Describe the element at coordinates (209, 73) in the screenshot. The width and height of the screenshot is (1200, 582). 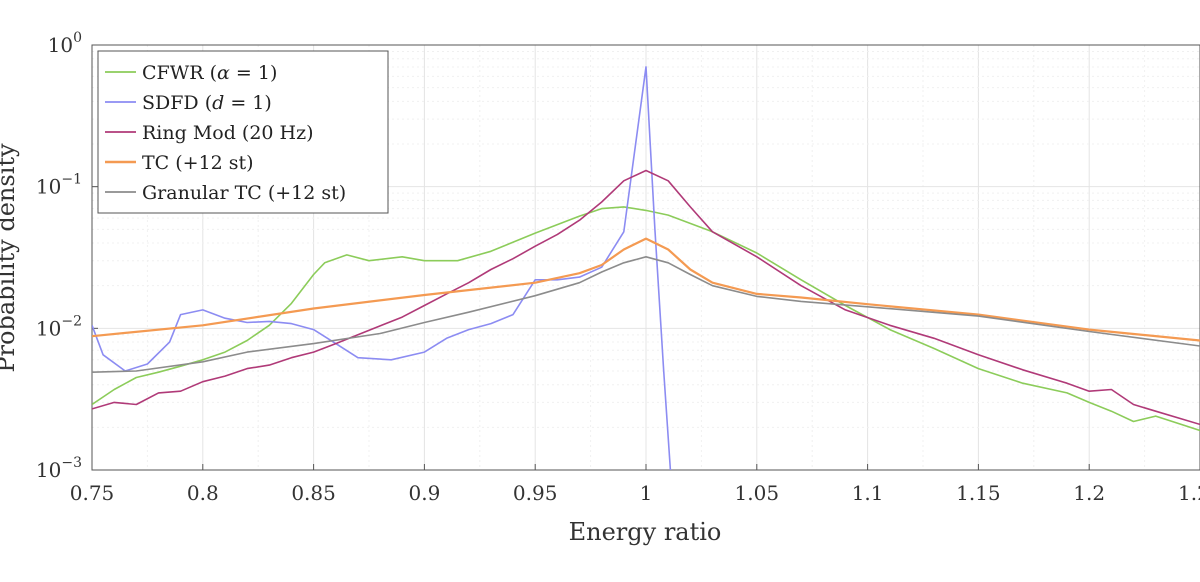
I see `legend-entry-label: CFWR (α = 1)` at that location.